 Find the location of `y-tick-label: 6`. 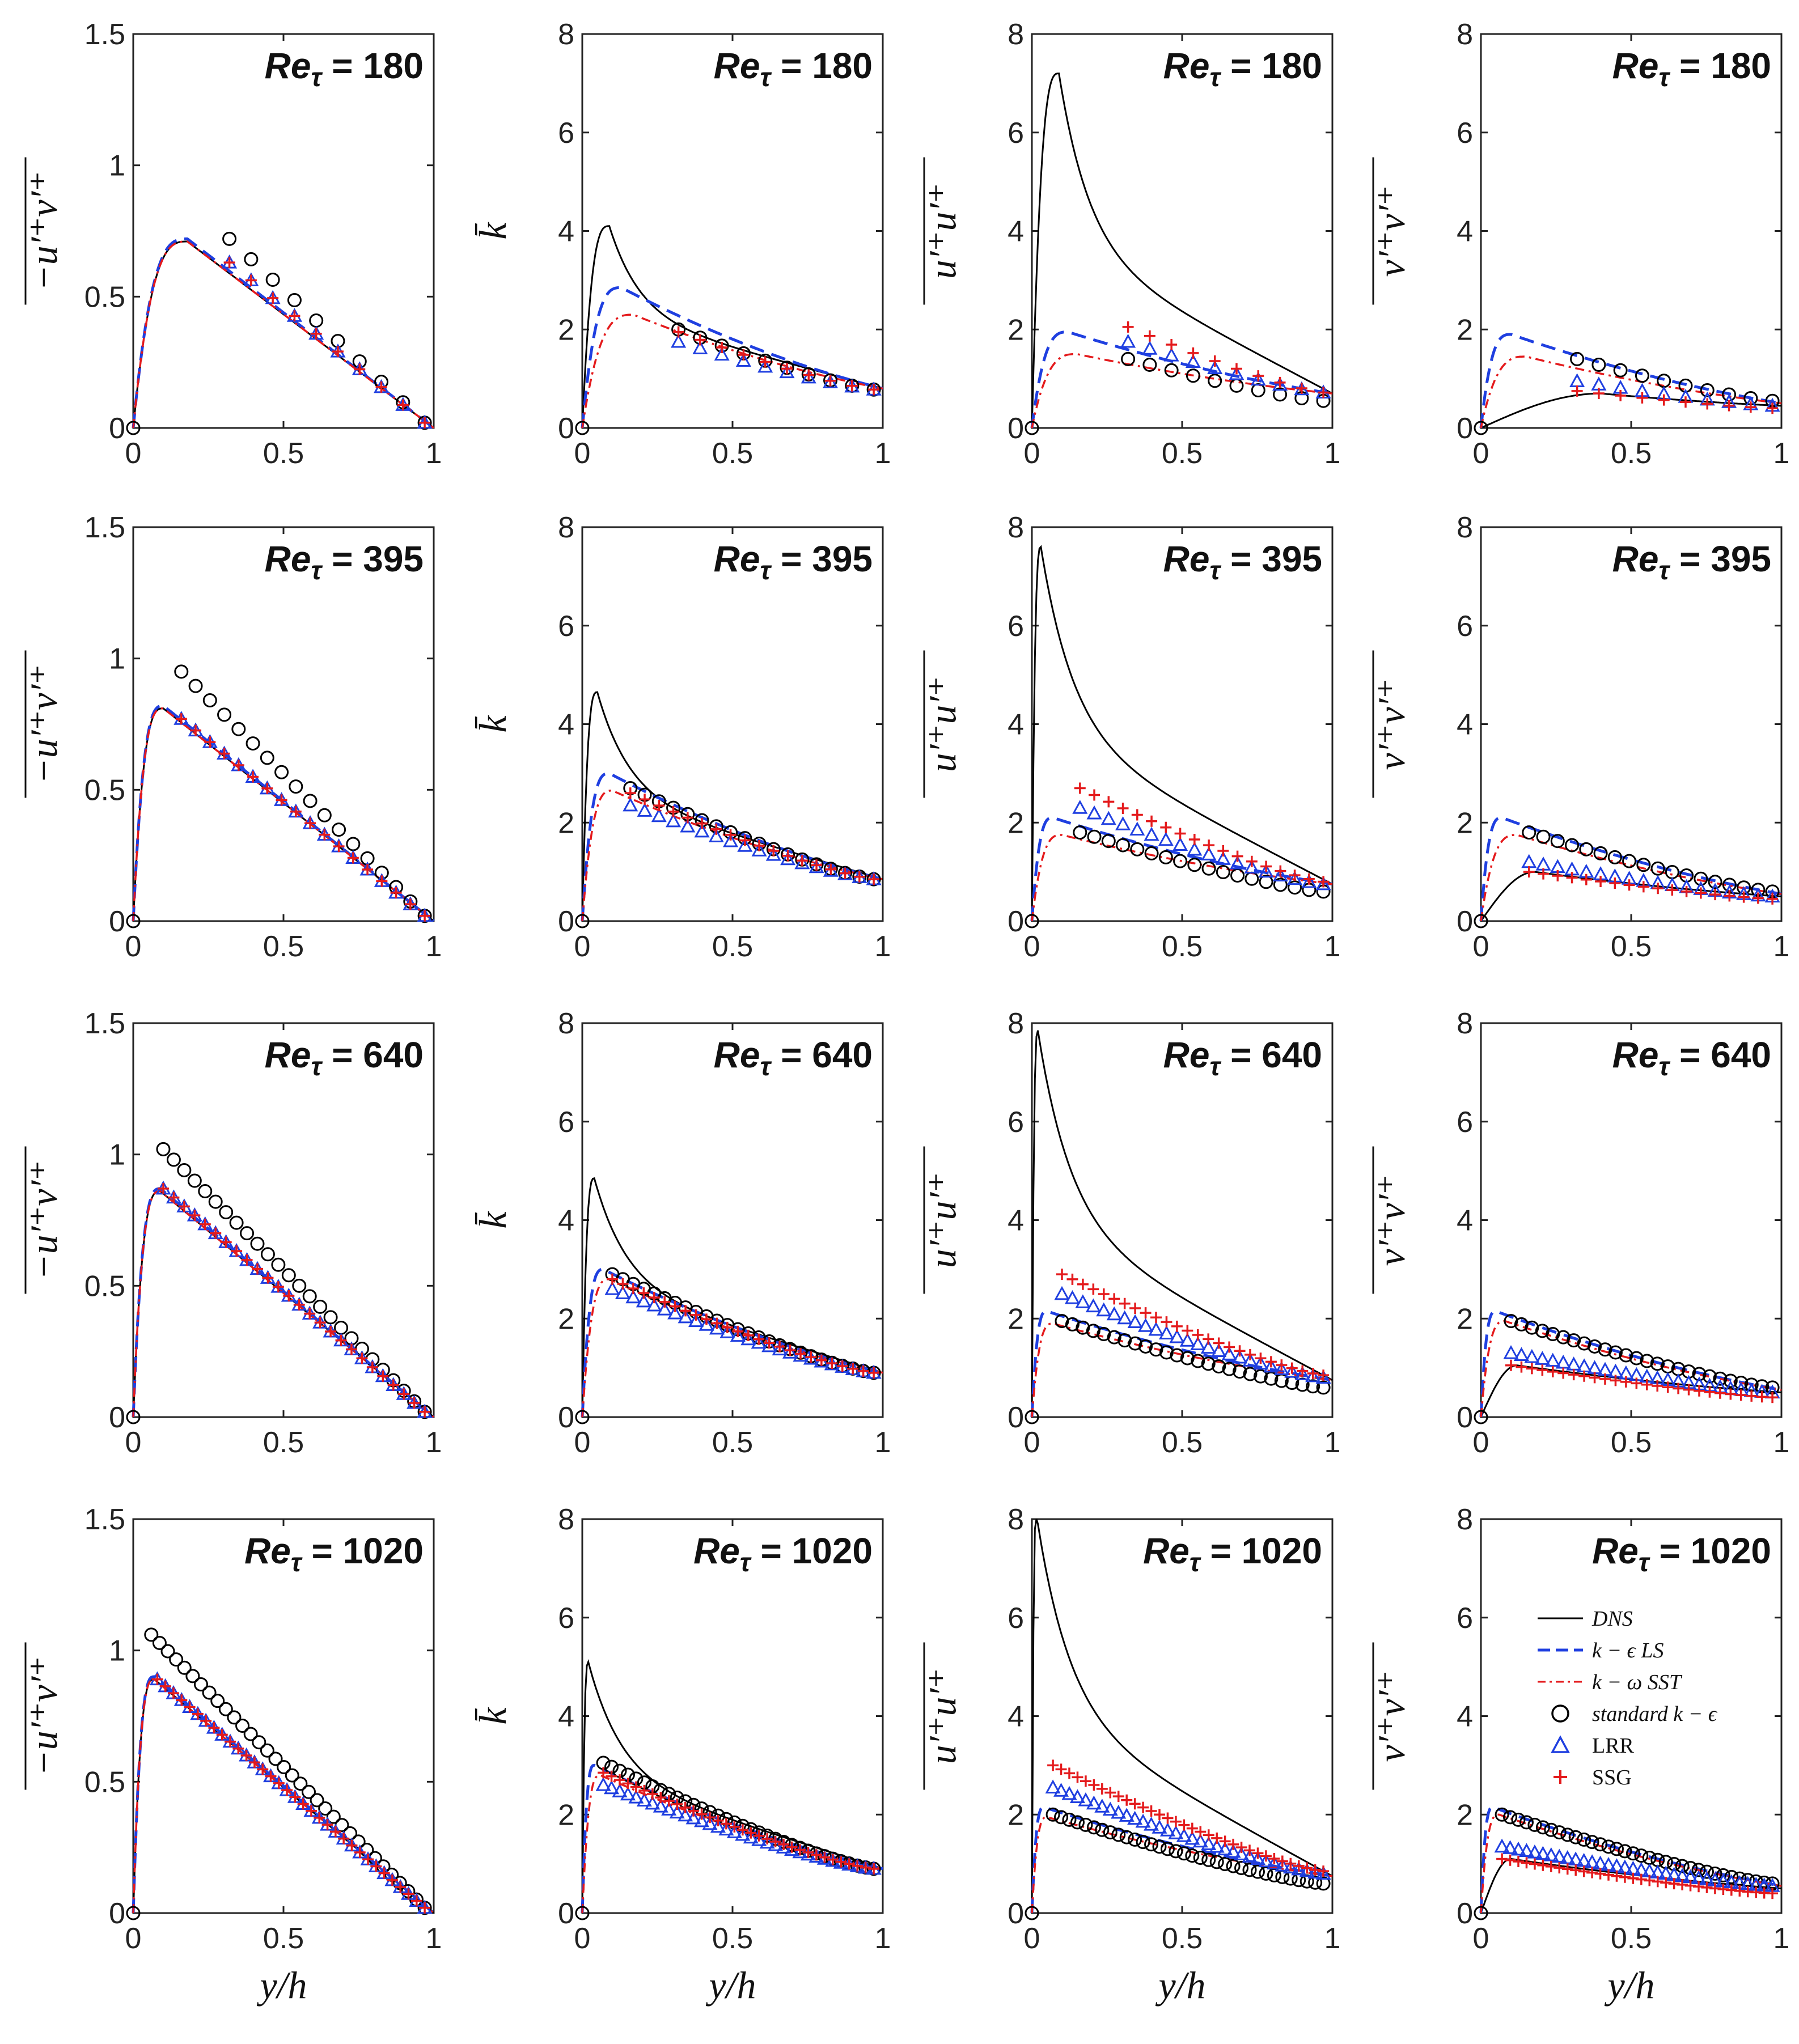

y-tick-label: 6 is located at coordinates (1465, 1619).